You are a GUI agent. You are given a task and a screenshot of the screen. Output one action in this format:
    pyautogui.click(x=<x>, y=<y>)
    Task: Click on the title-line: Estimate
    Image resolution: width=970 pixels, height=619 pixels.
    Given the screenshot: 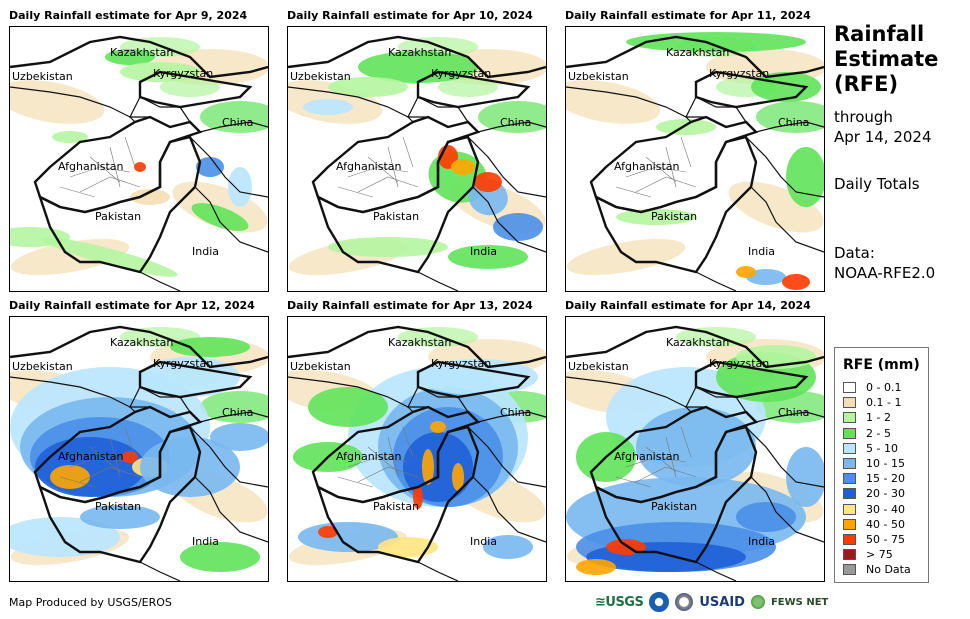 What is the action you would take?
    pyautogui.click(x=886, y=59)
    